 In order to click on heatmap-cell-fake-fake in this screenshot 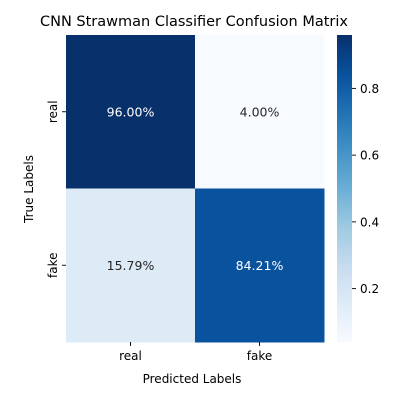, I will do `click(260, 265)`.